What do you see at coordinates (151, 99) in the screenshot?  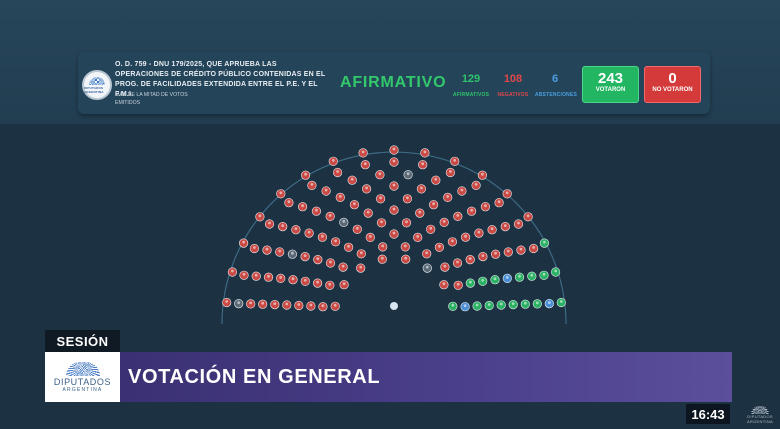 I see `majority-rule: MÁS DE LA MITAD DE VOTOS EMITIDOS` at bounding box center [151, 99].